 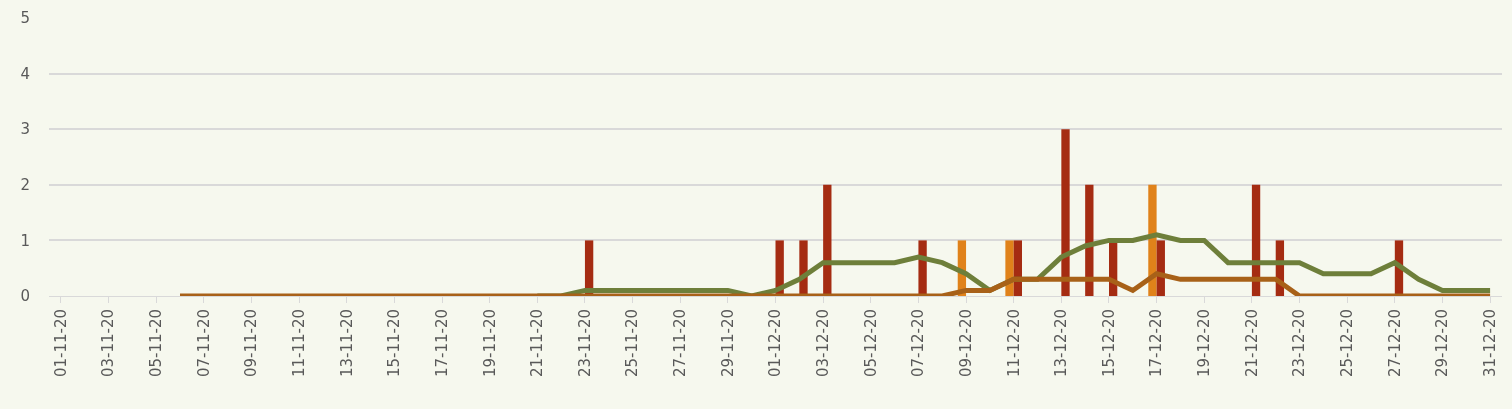 What do you see at coordinates (1061, 343) in the screenshot?
I see `x-tick-label: 13-12-20` at bounding box center [1061, 343].